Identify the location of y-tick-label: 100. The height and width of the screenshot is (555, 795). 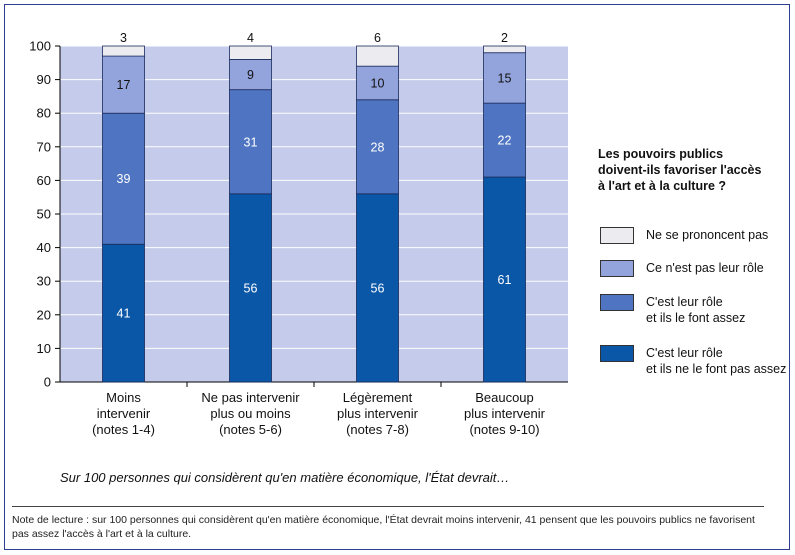
(40, 46).